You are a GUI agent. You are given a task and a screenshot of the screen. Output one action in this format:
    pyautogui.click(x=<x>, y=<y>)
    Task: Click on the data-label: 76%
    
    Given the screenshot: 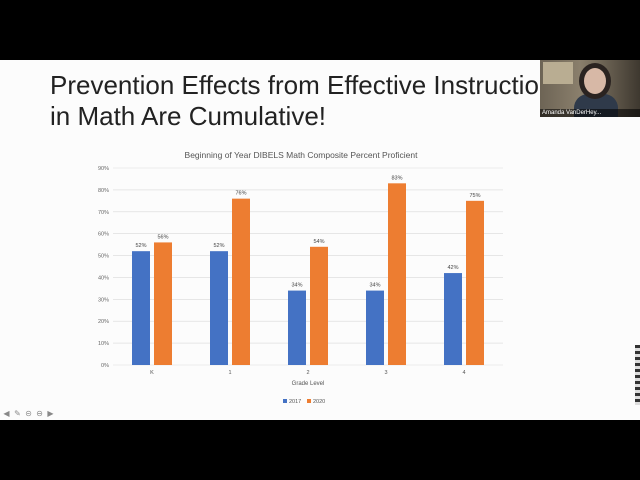 What is the action you would take?
    pyautogui.click(x=240, y=194)
    